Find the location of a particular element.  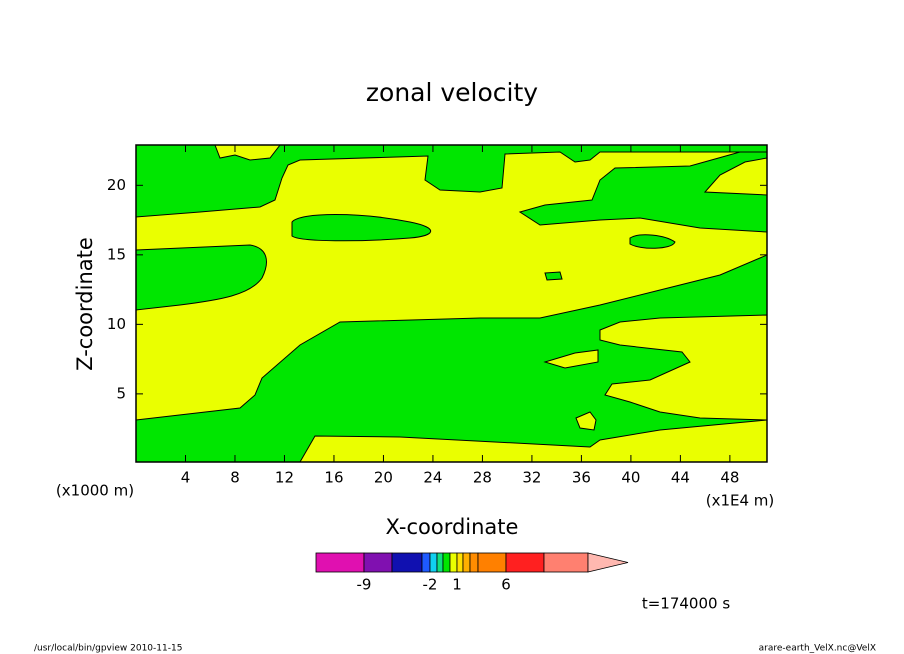

x-tick-label: 48 is located at coordinates (729, 478).